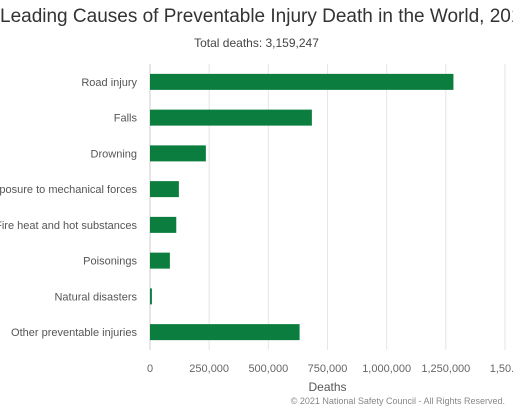 The height and width of the screenshot is (410, 513). Describe the element at coordinates (110, 262) in the screenshot. I see `category-label: Poisonings` at that location.